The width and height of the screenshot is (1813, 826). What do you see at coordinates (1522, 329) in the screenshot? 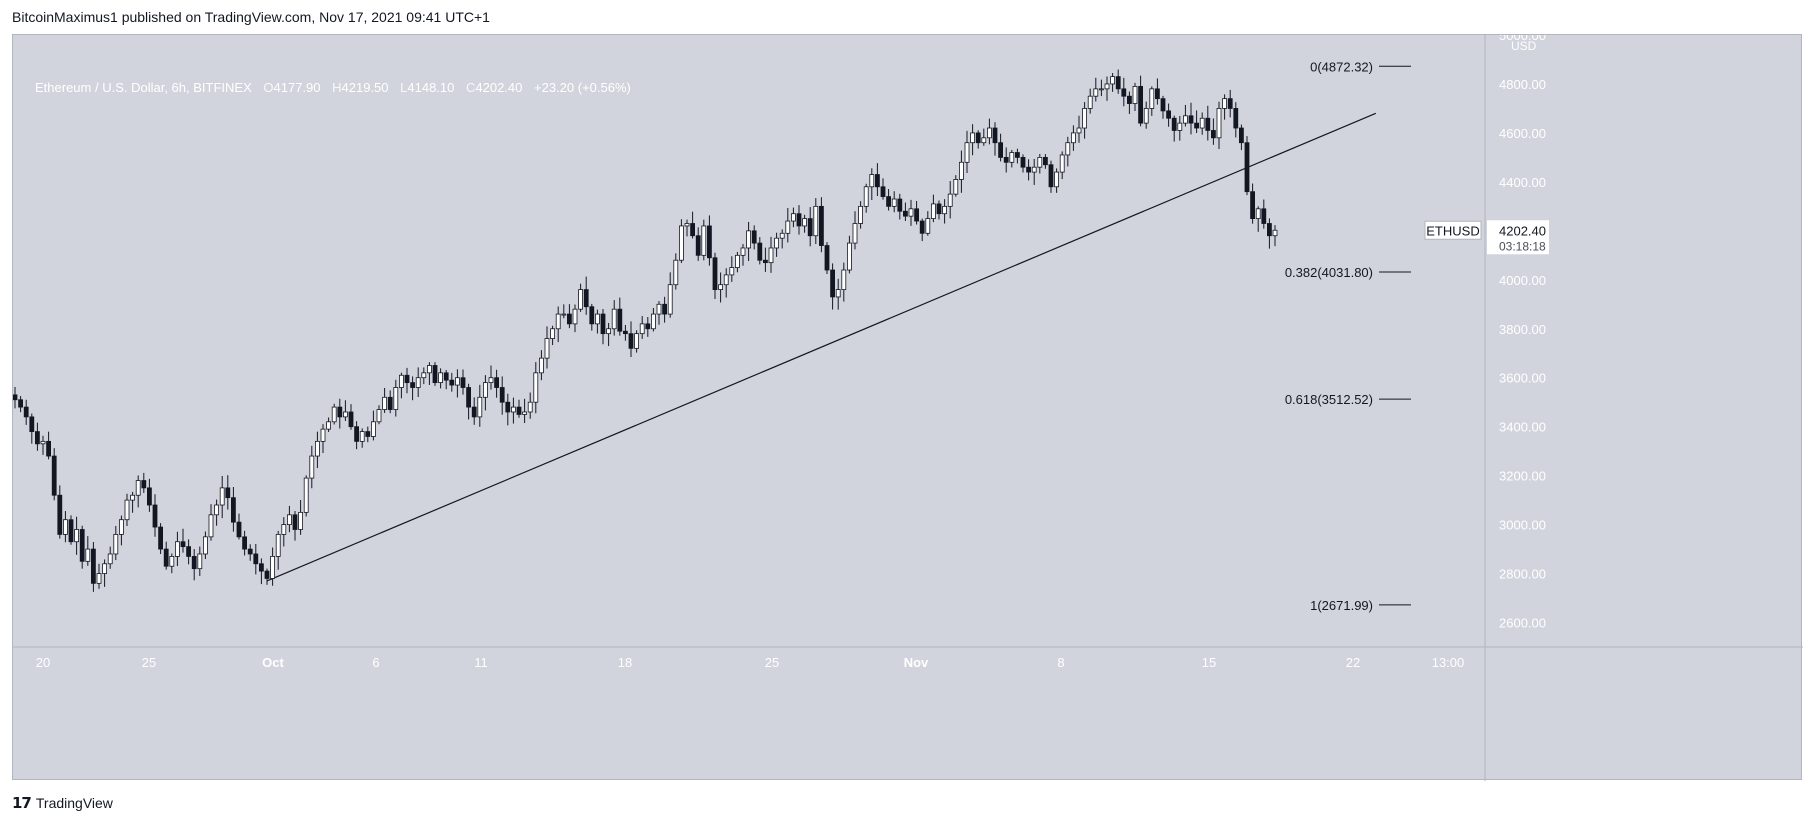
I see `y-tick-label: 3800.00` at bounding box center [1522, 329].